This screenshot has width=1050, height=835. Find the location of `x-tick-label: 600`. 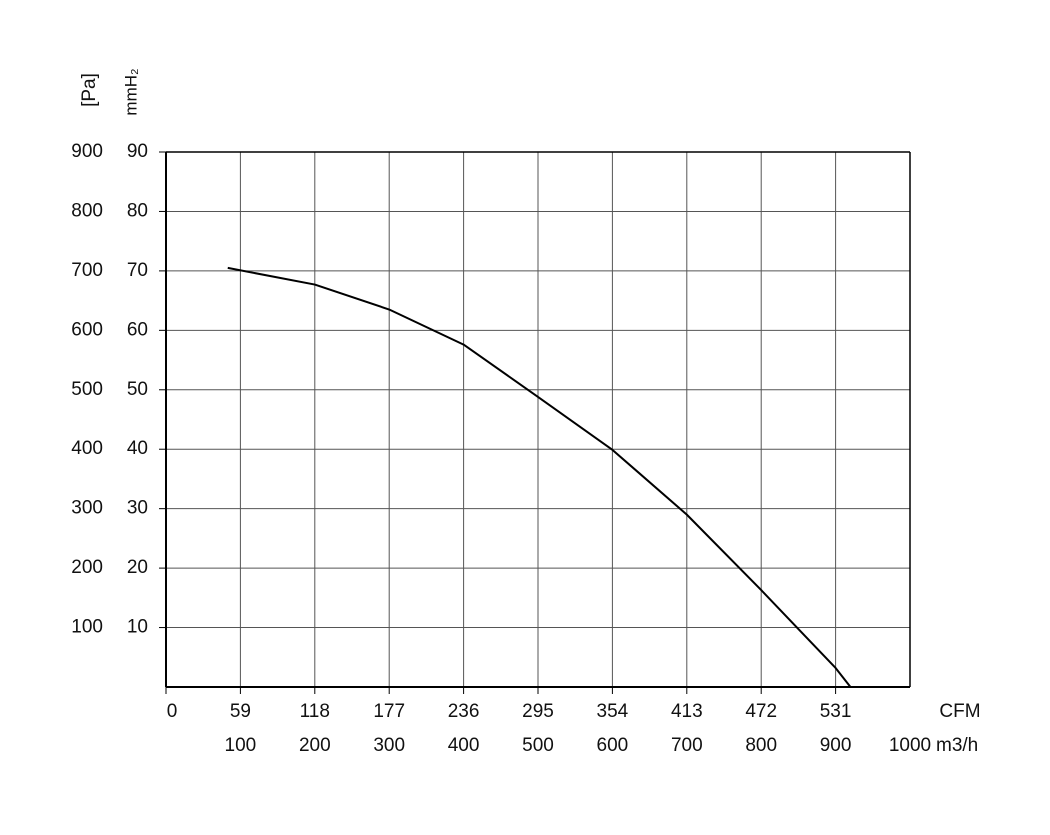

x-tick-label: 600 is located at coordinates (613, 745).